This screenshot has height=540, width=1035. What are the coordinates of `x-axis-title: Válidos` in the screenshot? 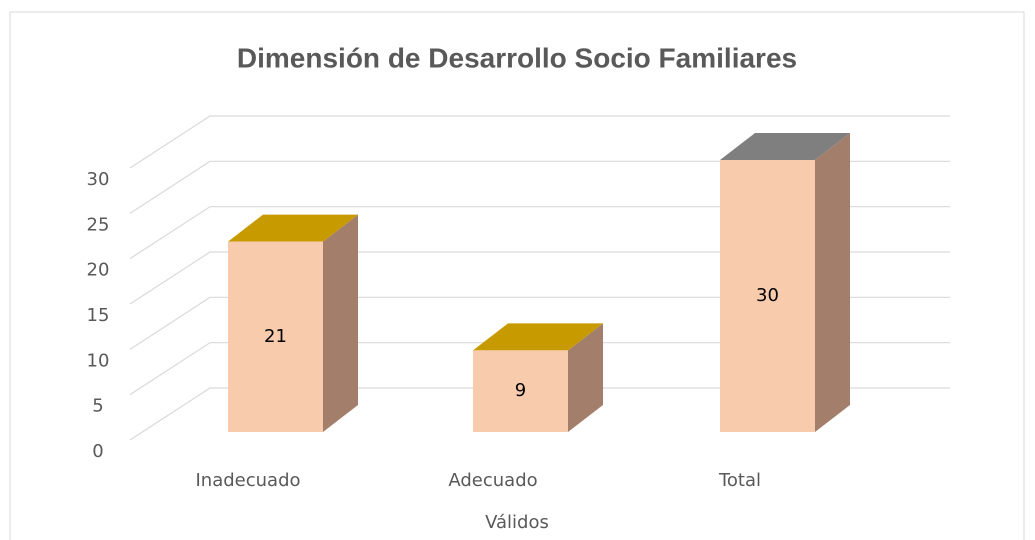 It's located at (517, 522).